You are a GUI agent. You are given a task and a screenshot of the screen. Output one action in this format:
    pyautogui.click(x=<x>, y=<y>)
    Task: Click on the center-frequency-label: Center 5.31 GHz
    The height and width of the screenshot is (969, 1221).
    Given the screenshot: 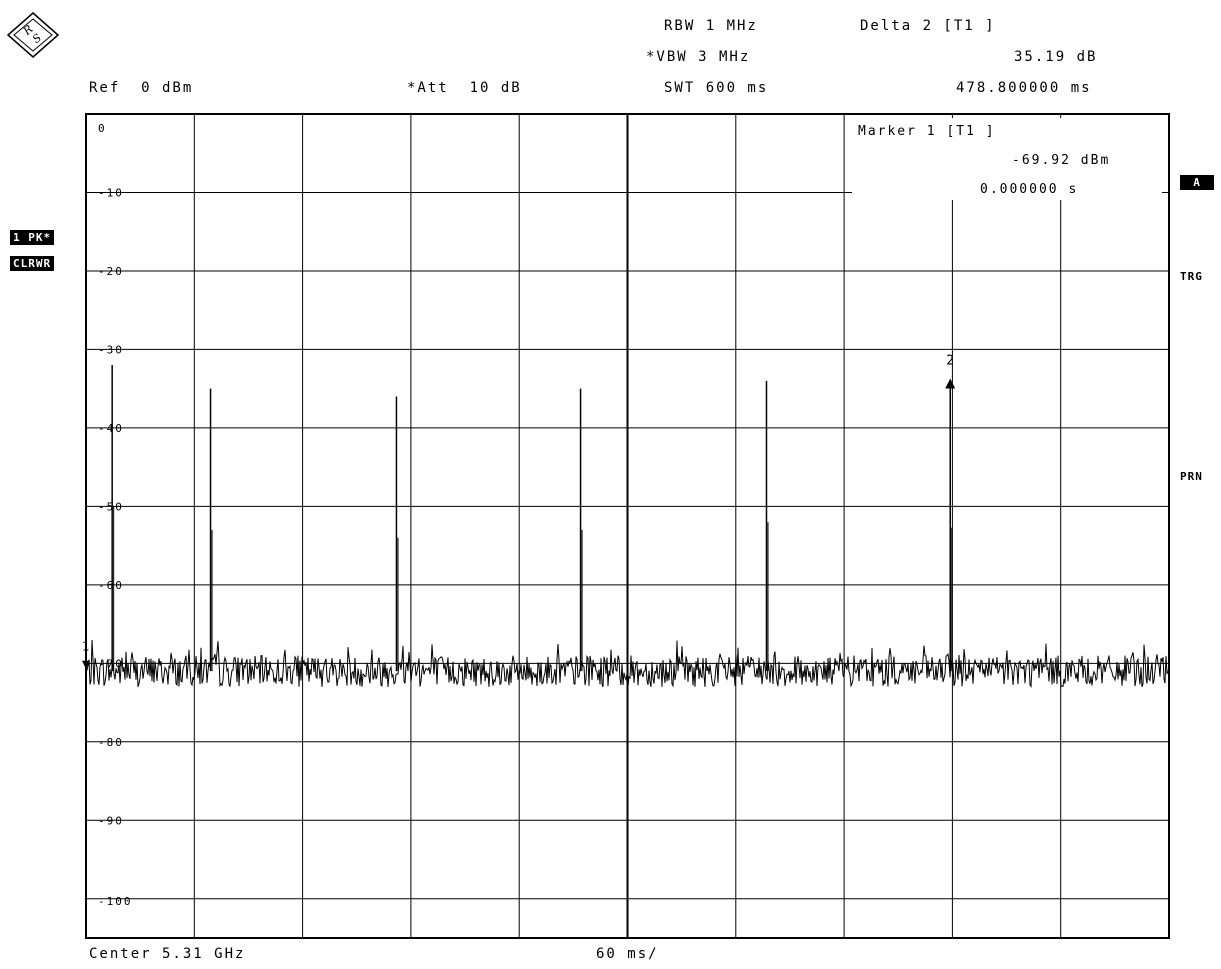 What is the action you would take?
    pyautogui.click(x=167, y=954)
    